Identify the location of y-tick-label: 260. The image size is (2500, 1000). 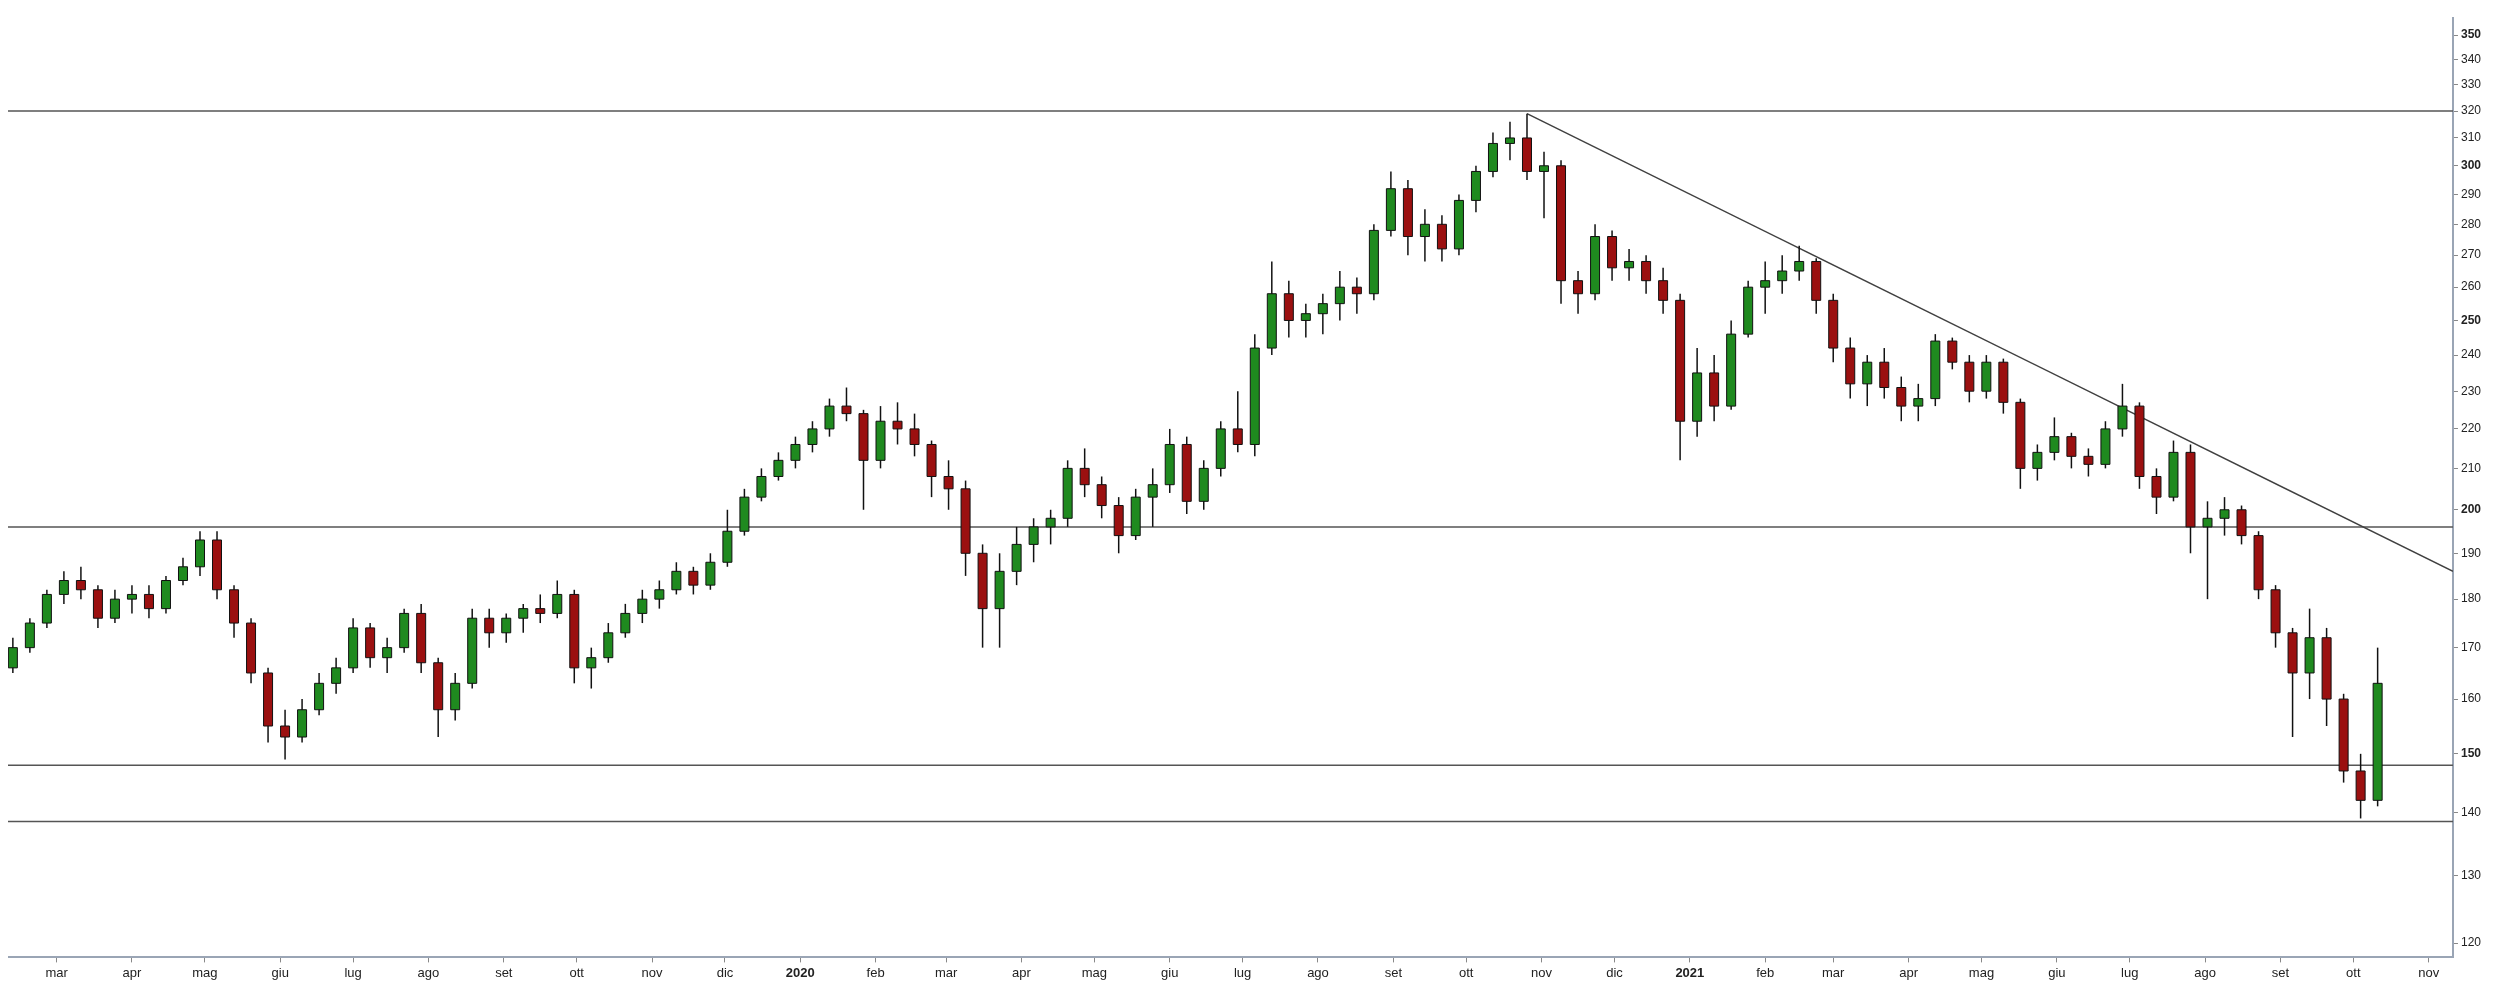
(2471, 286).